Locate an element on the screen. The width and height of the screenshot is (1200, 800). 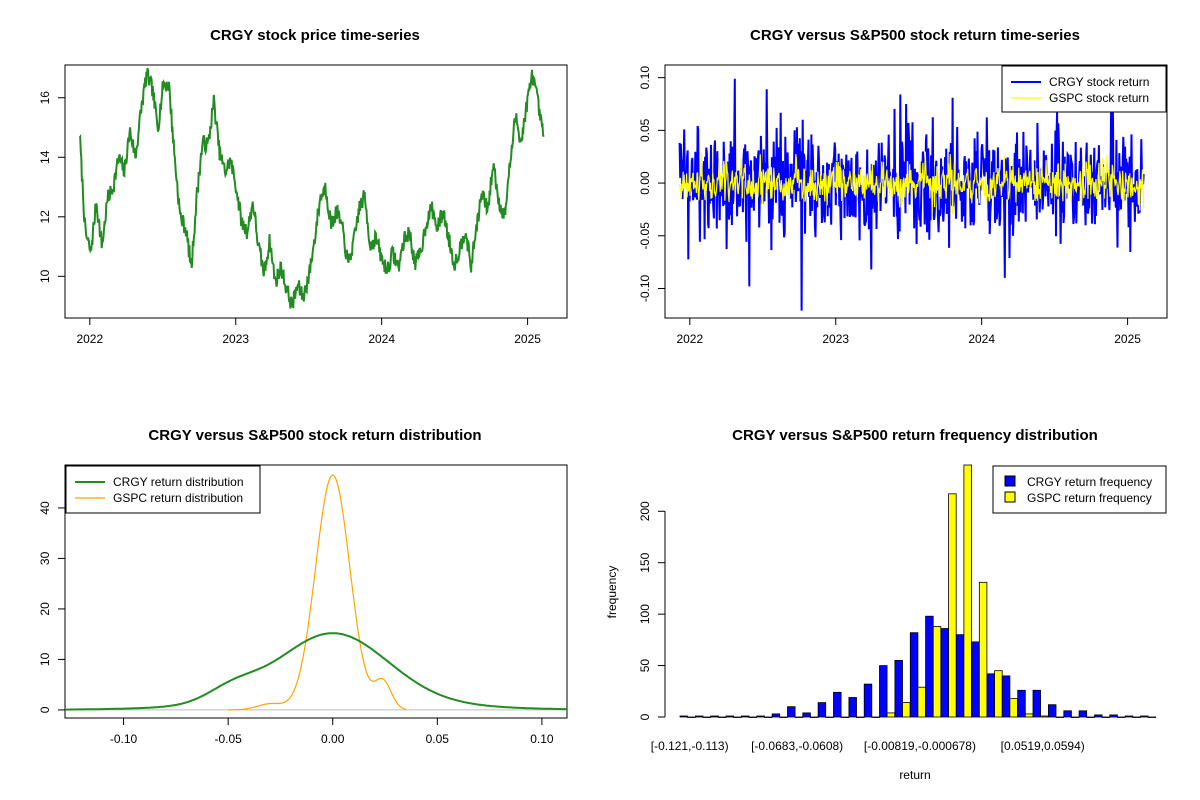
legend-crgy-frequency-label: CRGY return frequency is located at coordinates (1089, 482).